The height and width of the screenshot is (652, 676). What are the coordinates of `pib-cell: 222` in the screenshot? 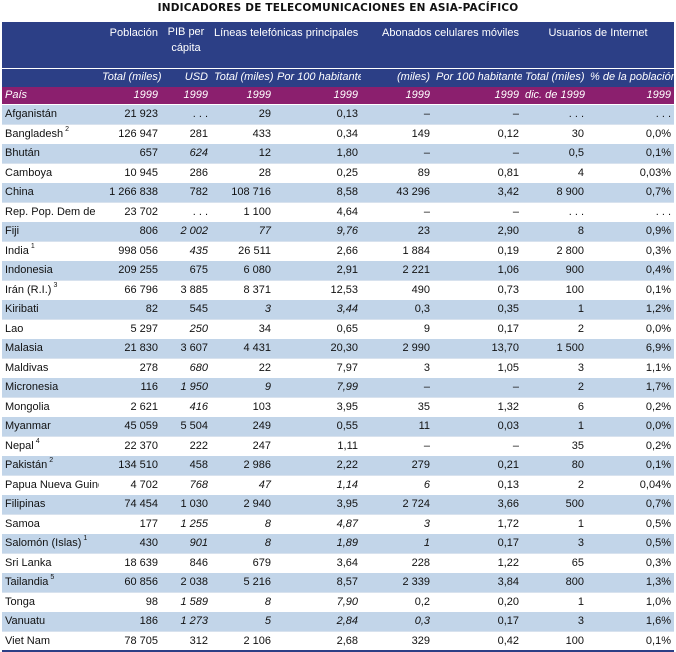 It's located at (186, 445).